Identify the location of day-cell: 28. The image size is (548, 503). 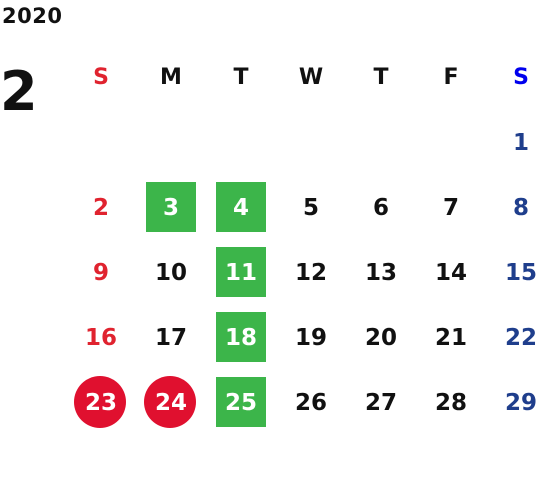
(450, 402).